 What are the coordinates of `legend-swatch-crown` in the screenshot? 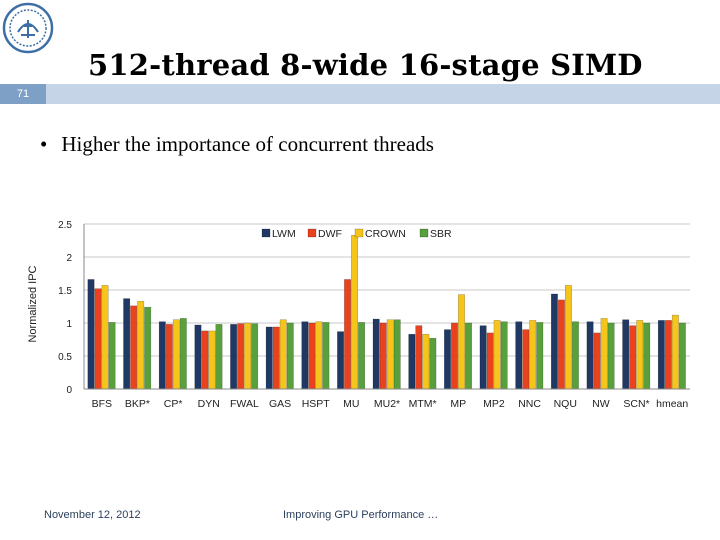 It's located at (359, 233).